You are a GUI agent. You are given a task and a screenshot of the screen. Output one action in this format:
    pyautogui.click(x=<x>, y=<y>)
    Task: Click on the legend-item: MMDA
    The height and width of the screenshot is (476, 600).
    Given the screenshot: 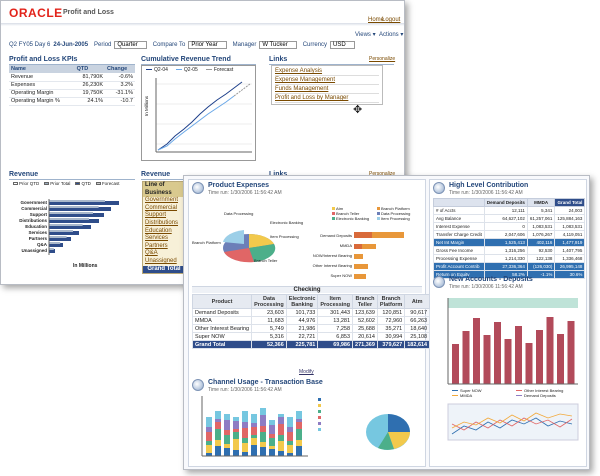 What is the action you would take?
    pyautogui.click(x=484, y=395)
    